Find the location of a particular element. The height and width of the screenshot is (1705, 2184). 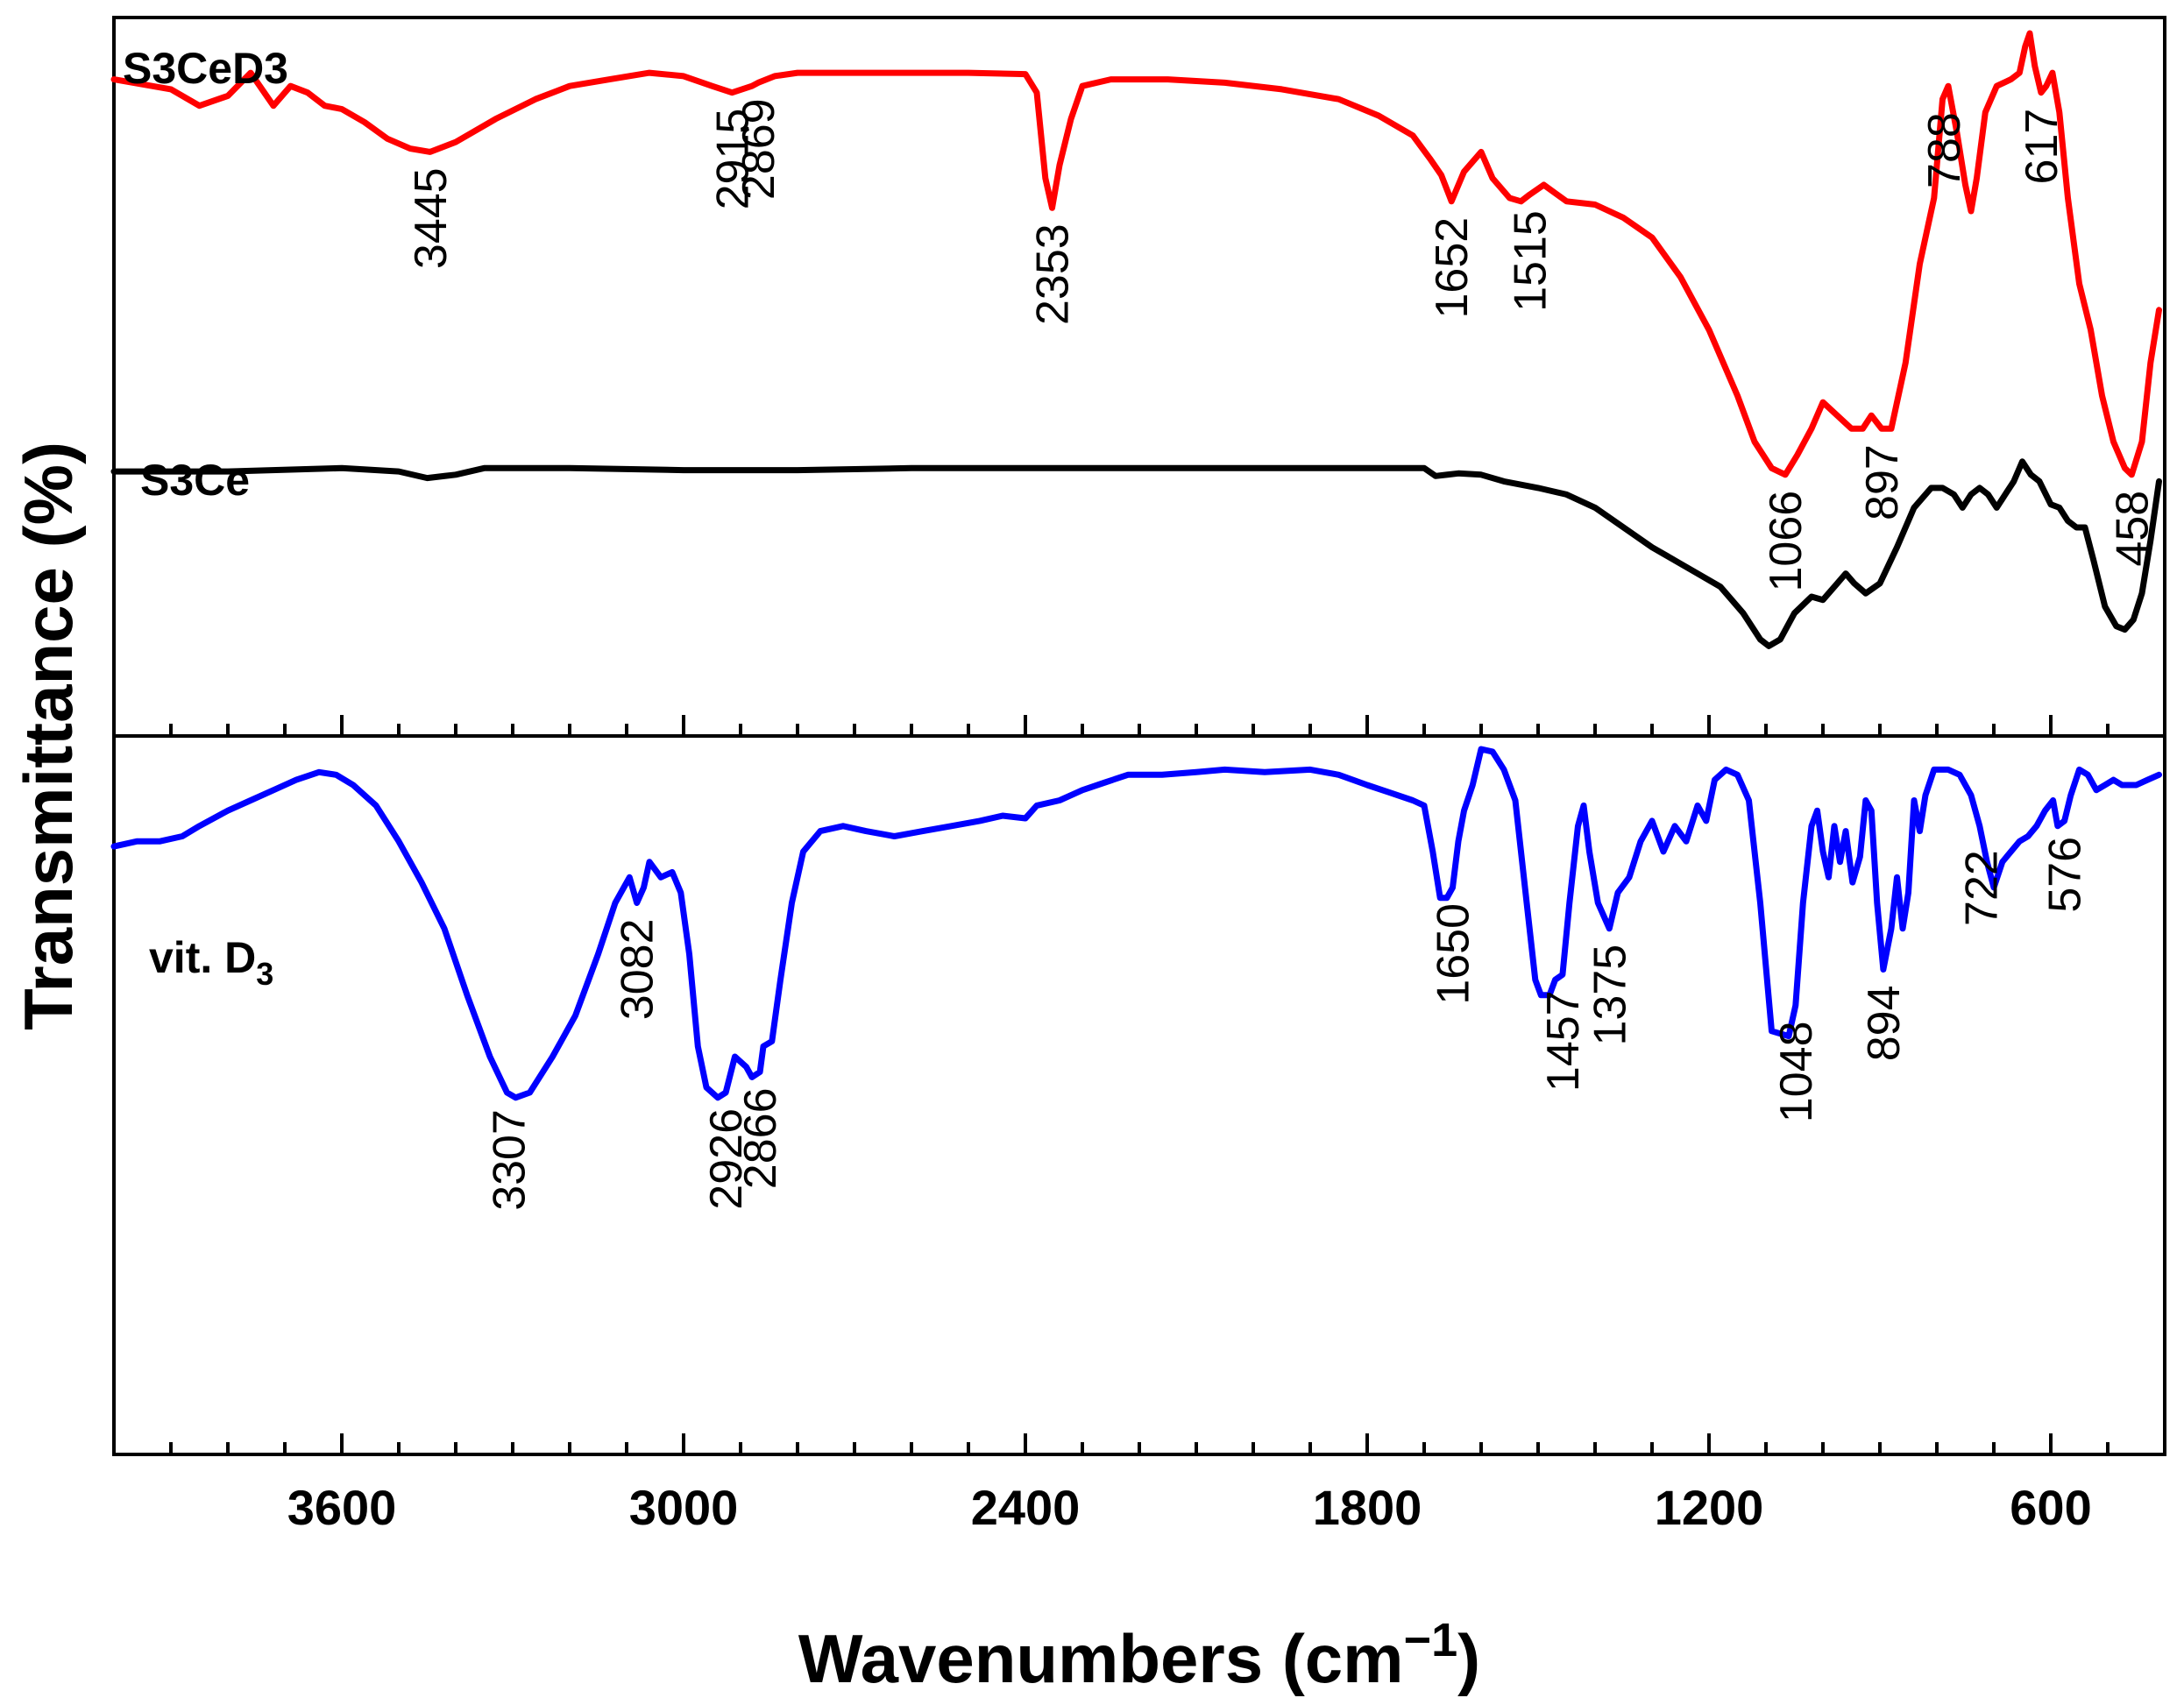

y-axis-title: Transmittance (%) is located at coordinates (48, 736).